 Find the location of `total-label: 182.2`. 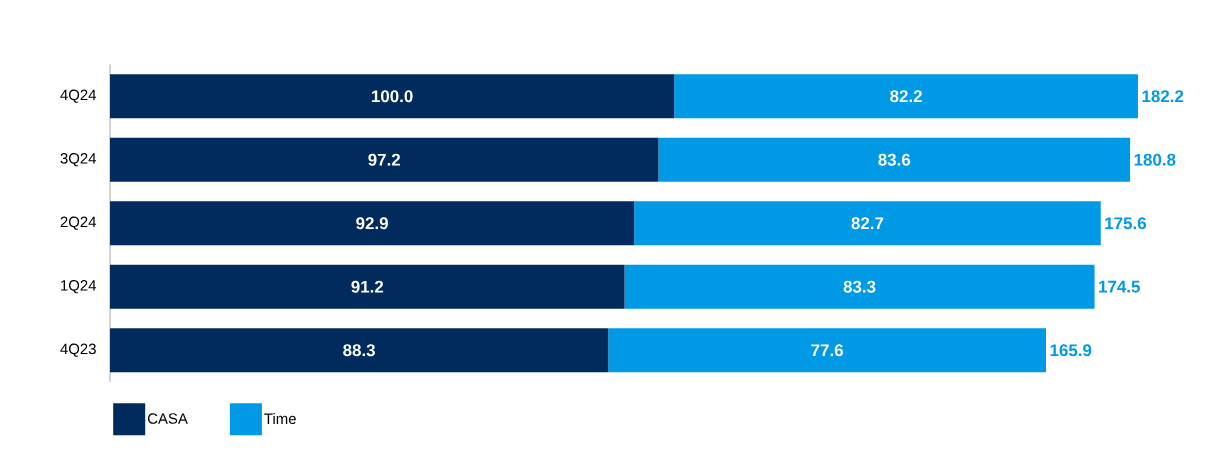

total-label: 182.2 is located at coordinates (1163, 96).